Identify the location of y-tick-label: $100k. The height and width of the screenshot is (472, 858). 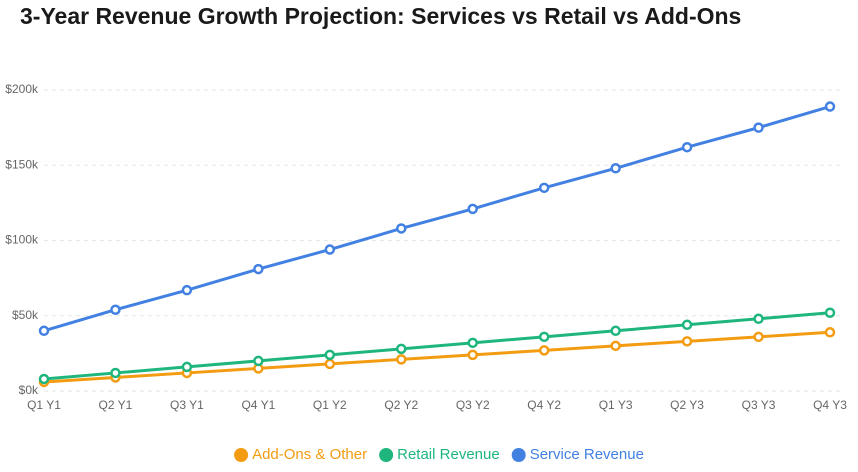
(22, 240).